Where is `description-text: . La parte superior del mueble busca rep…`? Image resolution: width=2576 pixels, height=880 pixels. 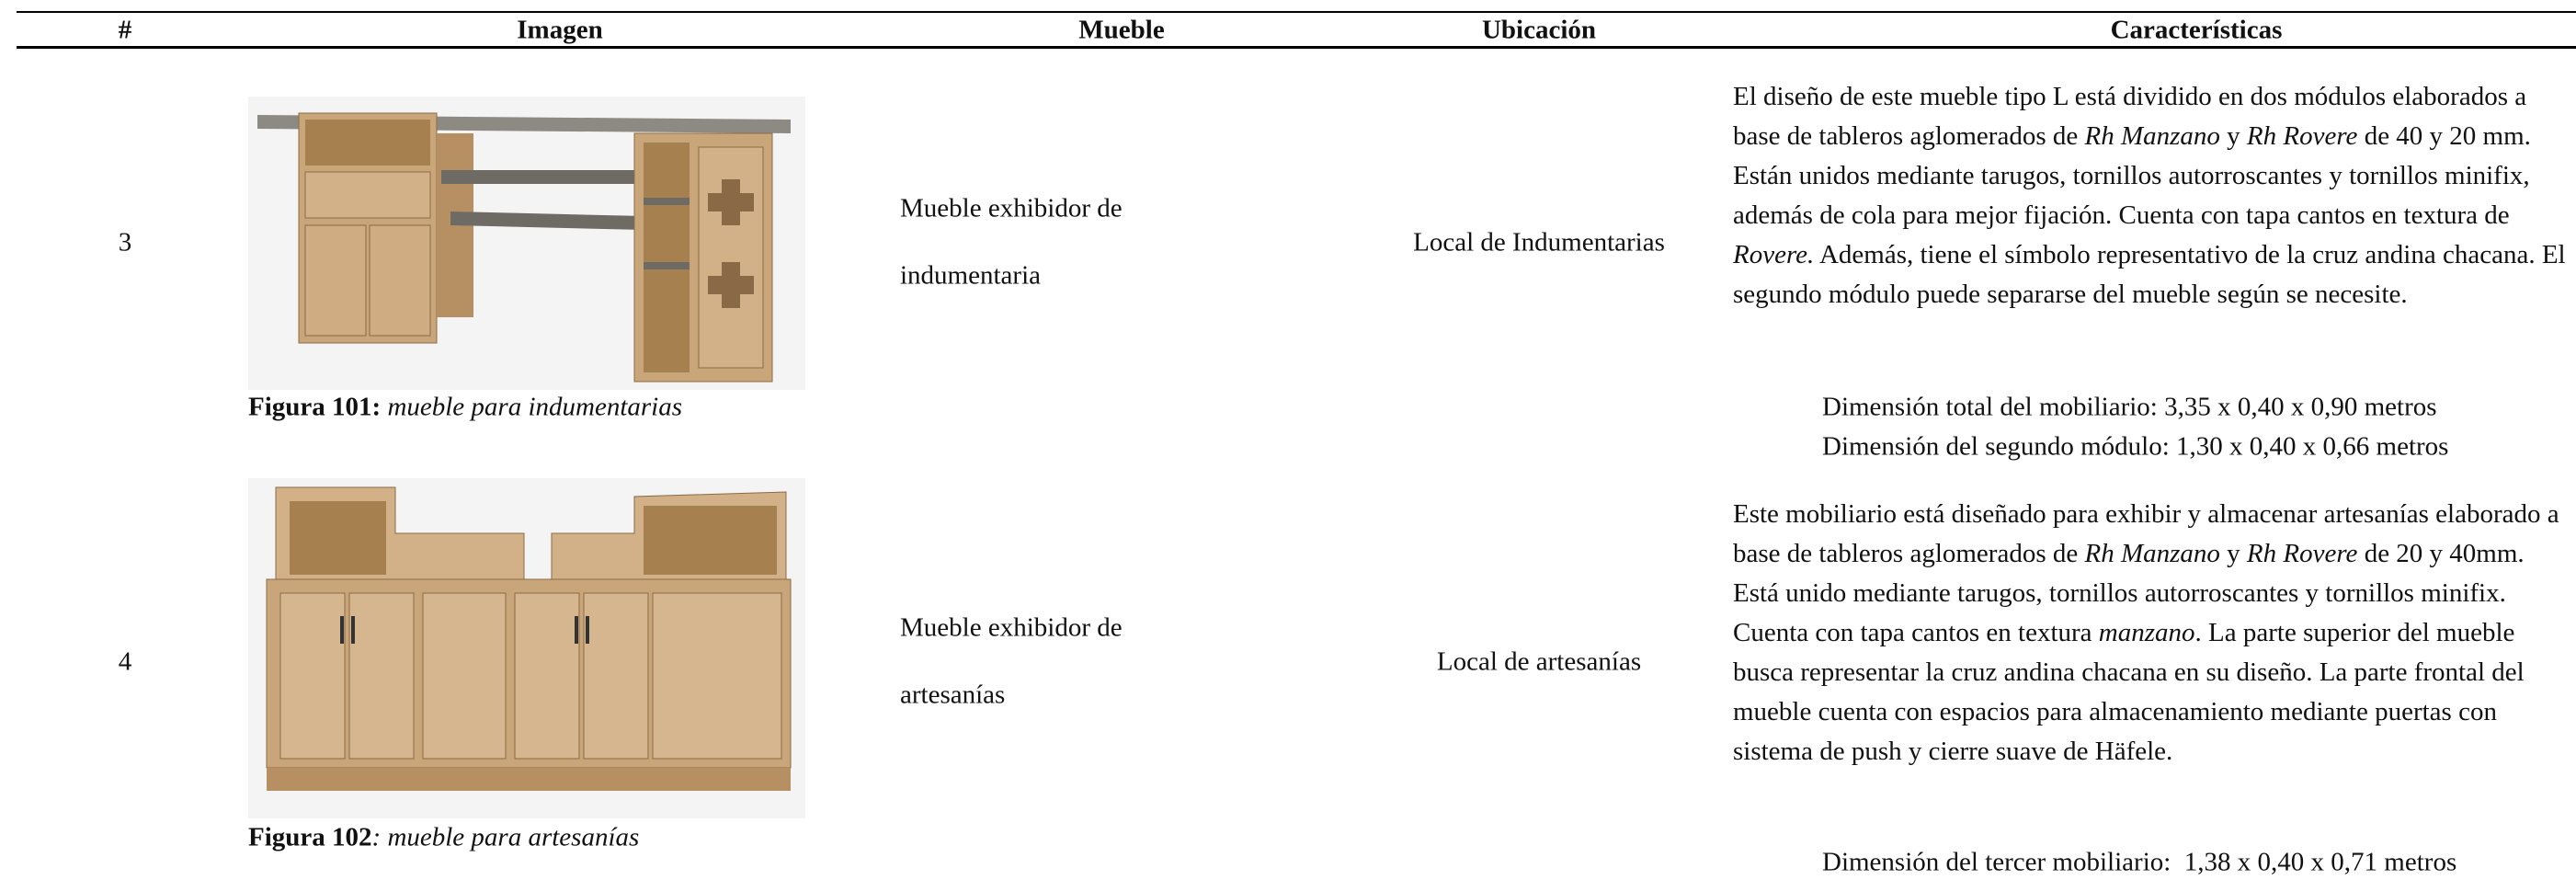
description-text: . La parte superior del mueble busca rep… is located at coordinates (2132, 692).